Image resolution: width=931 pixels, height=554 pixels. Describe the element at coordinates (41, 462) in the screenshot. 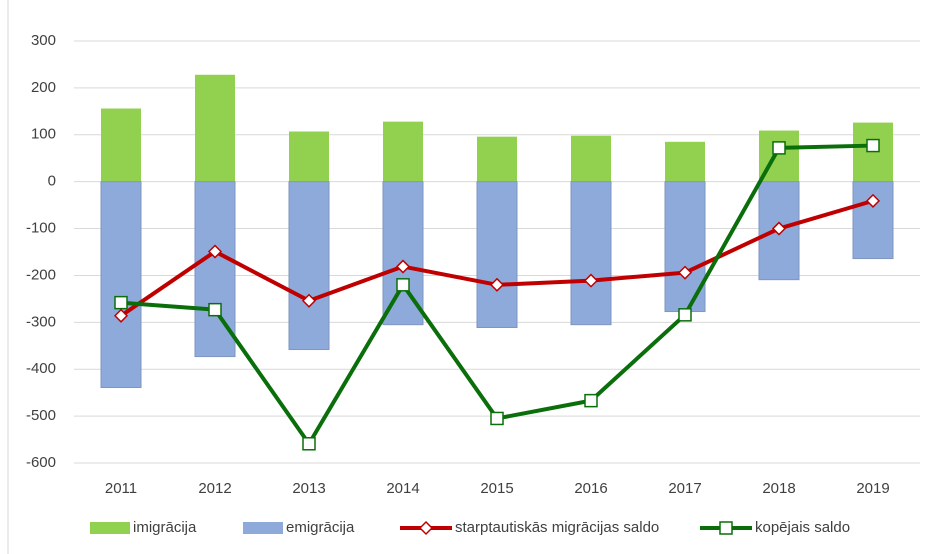

I see `y-tick-label: -600` at that location.